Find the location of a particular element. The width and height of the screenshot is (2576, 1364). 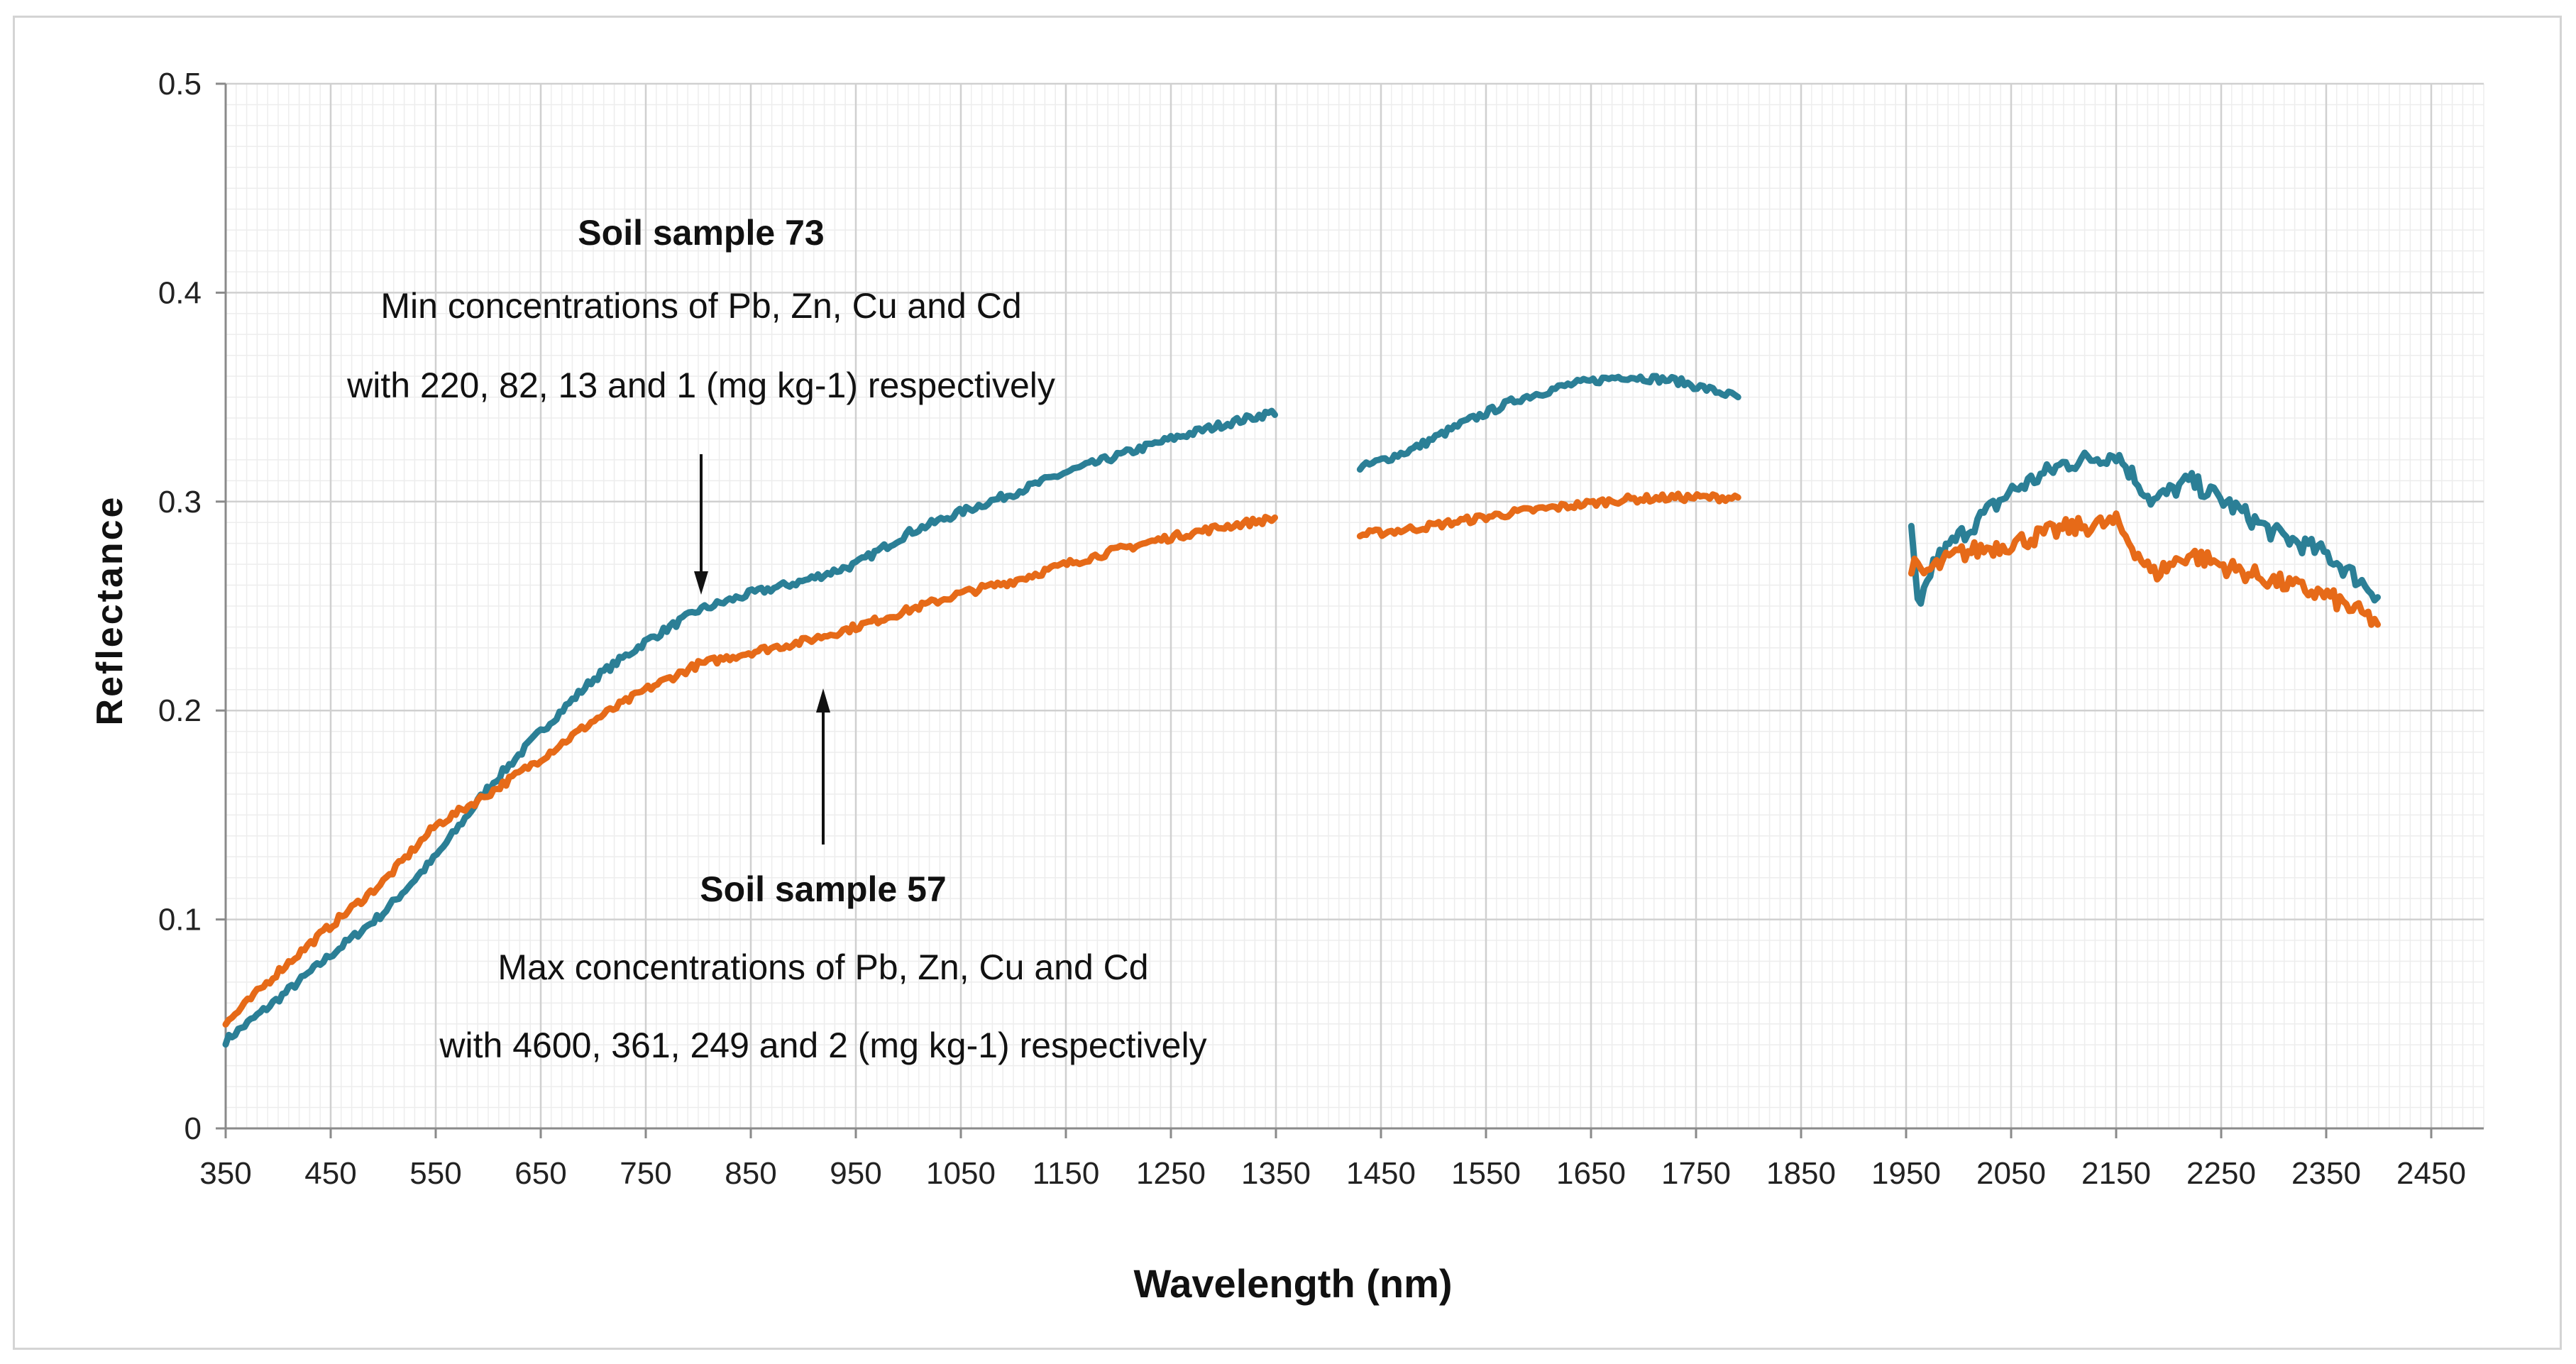

y-tick-label: 0 is located at coordinates (193, 1129).